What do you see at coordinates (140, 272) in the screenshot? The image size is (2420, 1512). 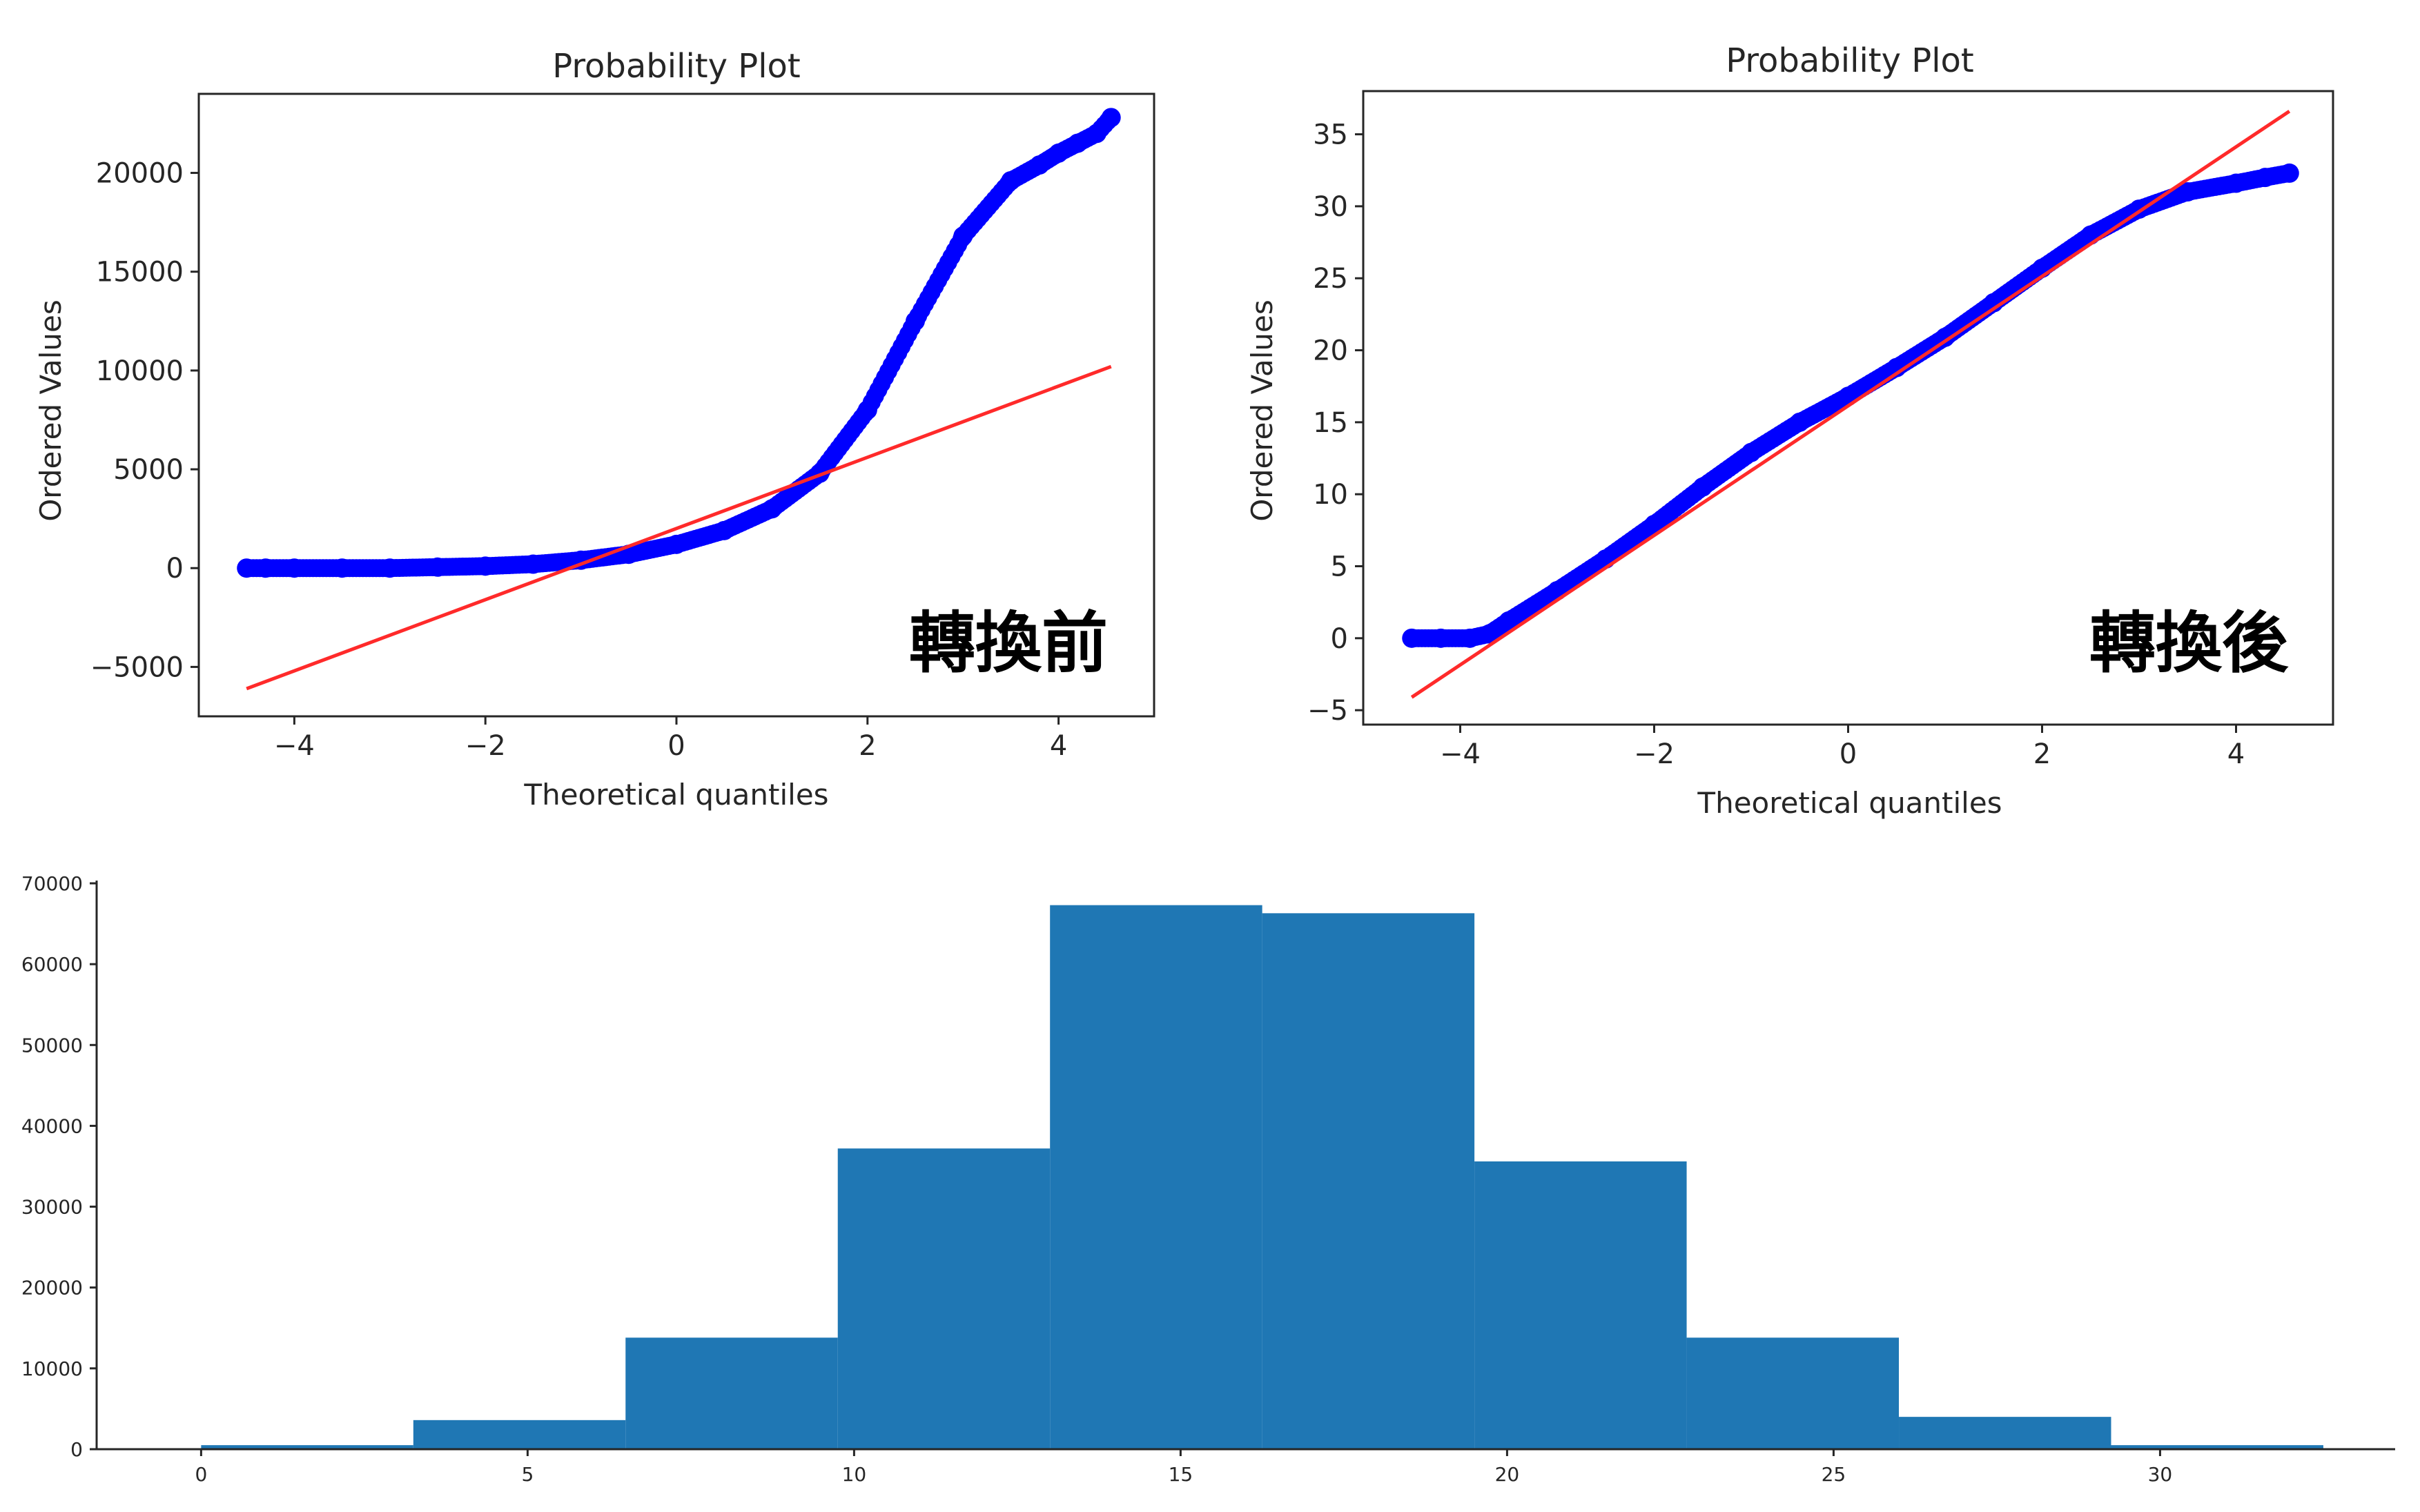 I see `y-tick-label: 15000` at bounding box center [140, 272].